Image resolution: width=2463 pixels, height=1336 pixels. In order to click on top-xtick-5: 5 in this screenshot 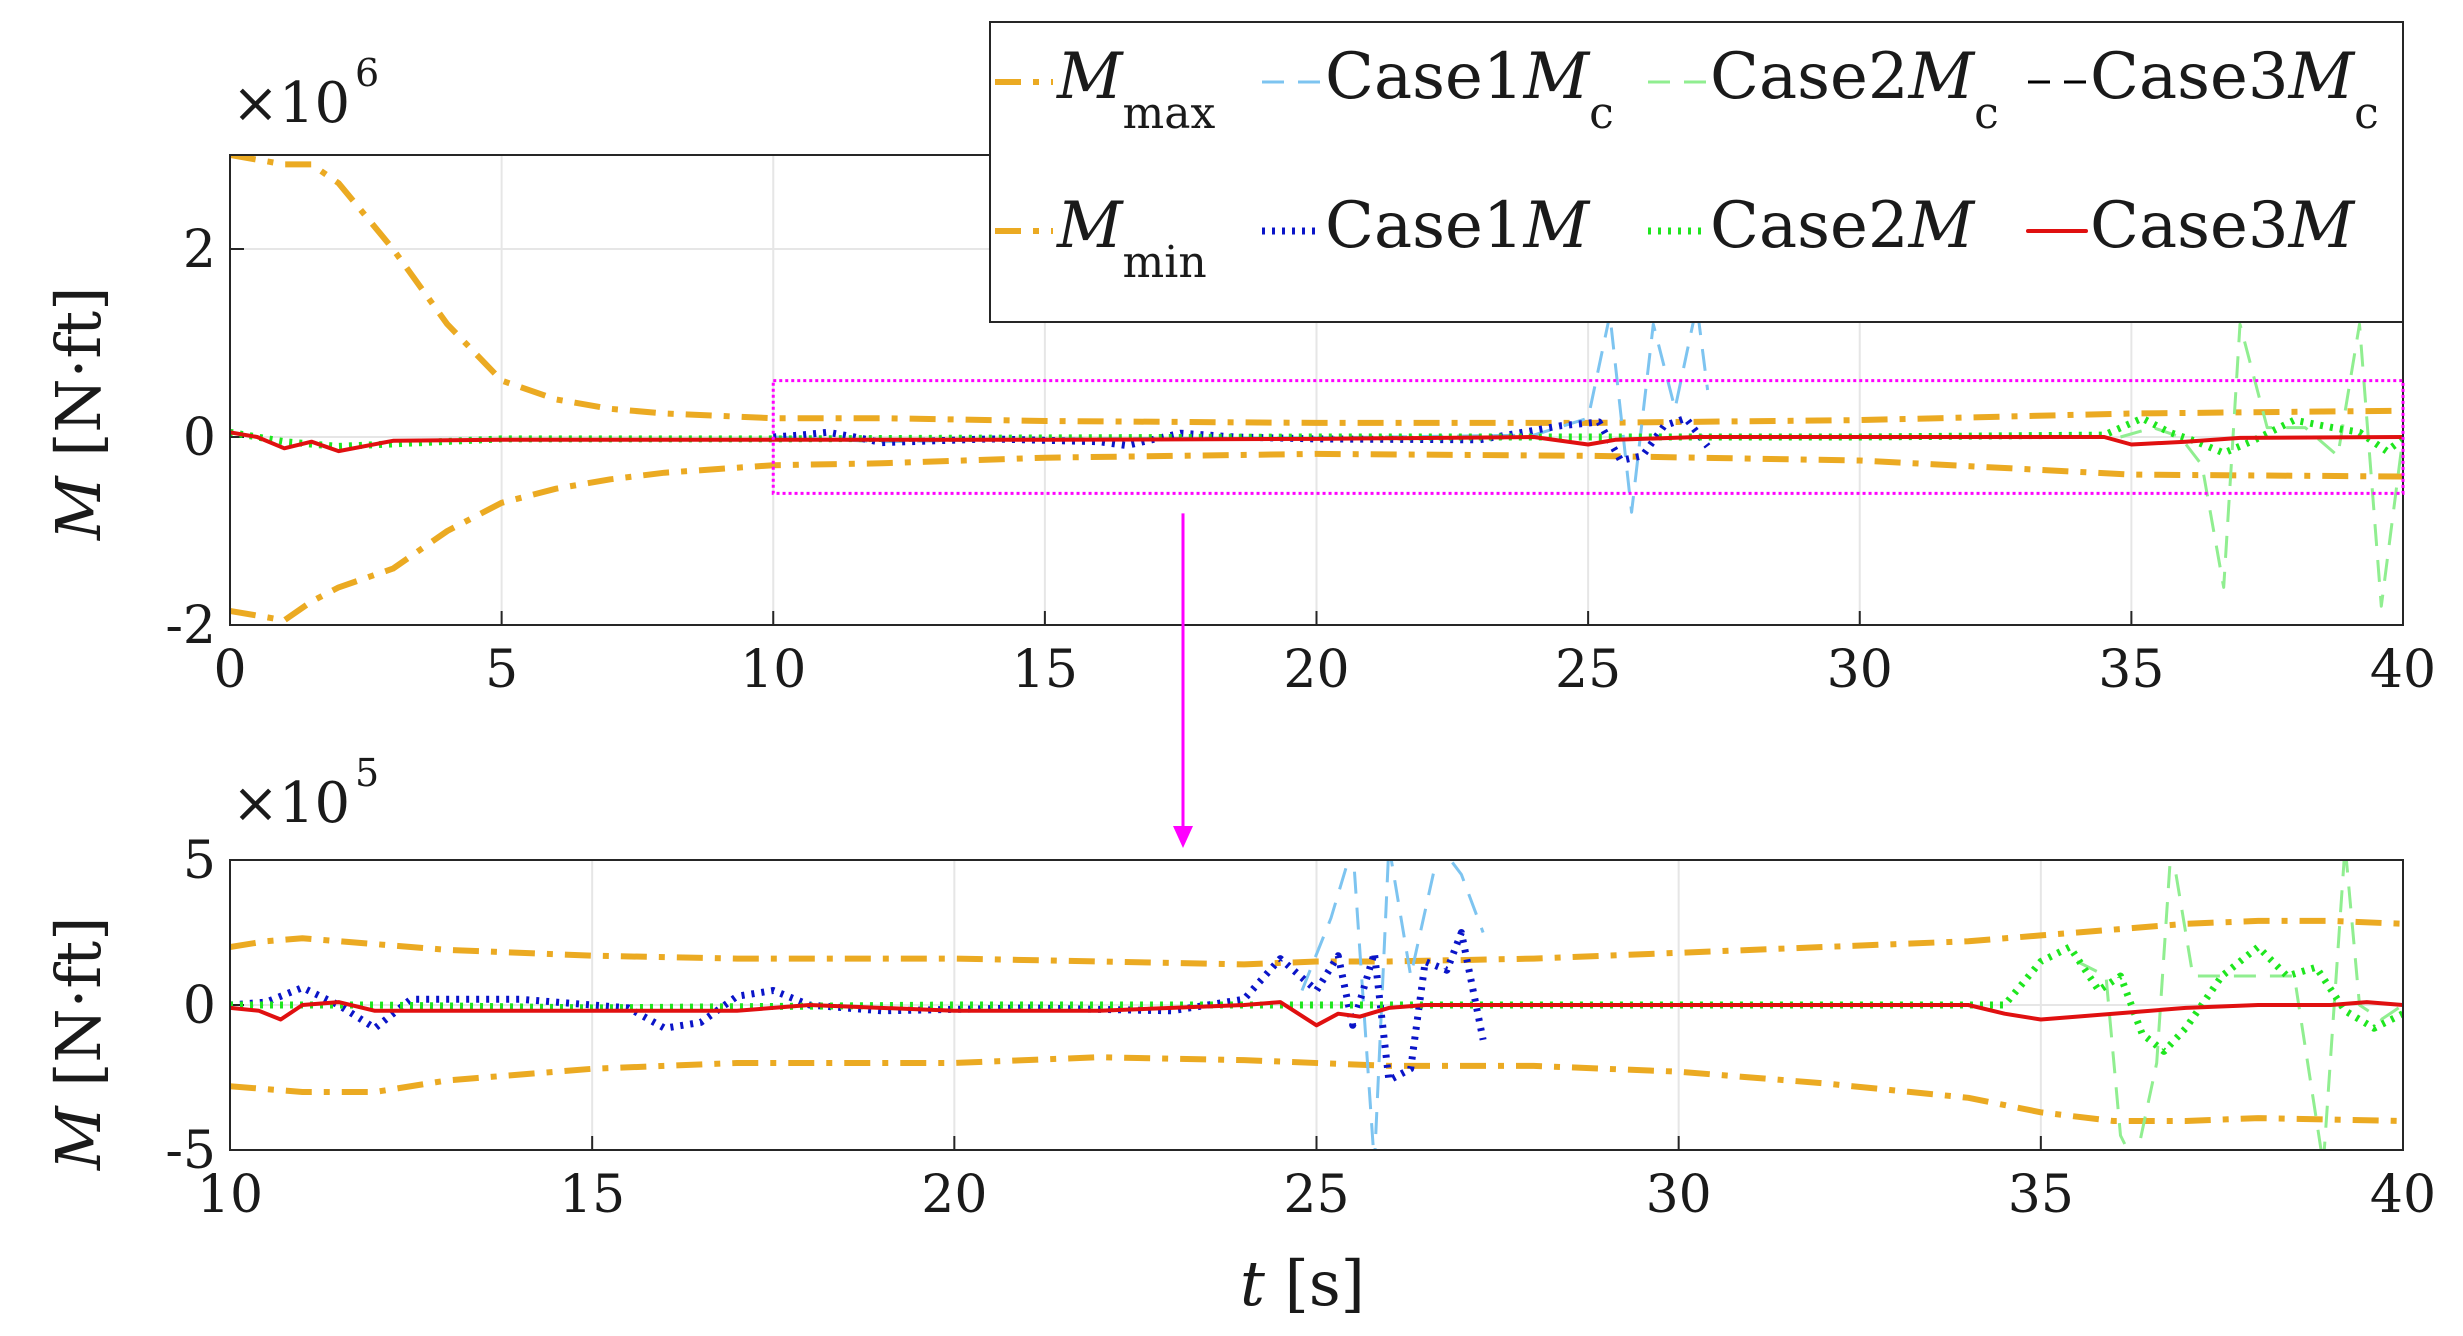, I will do `click(501, 670)`.